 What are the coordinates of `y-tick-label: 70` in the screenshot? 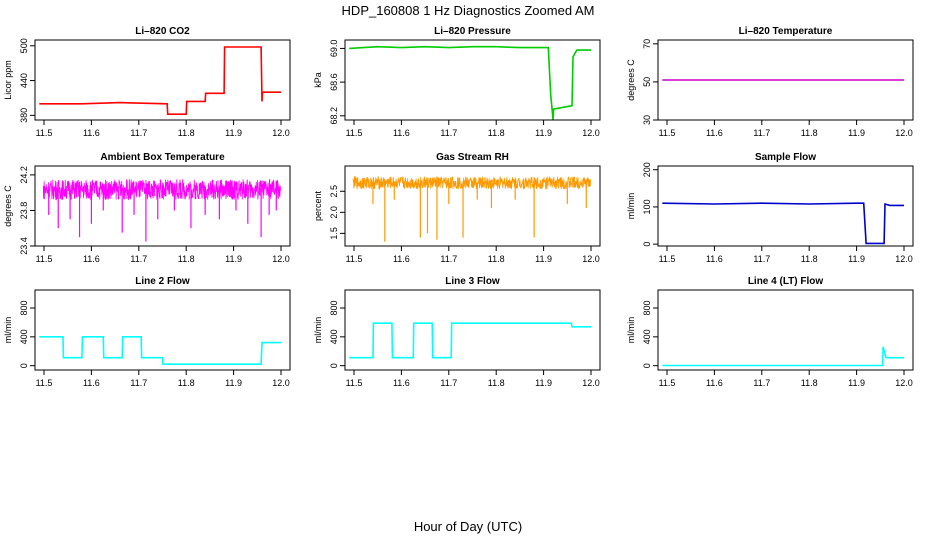 It's located at (647, 44).